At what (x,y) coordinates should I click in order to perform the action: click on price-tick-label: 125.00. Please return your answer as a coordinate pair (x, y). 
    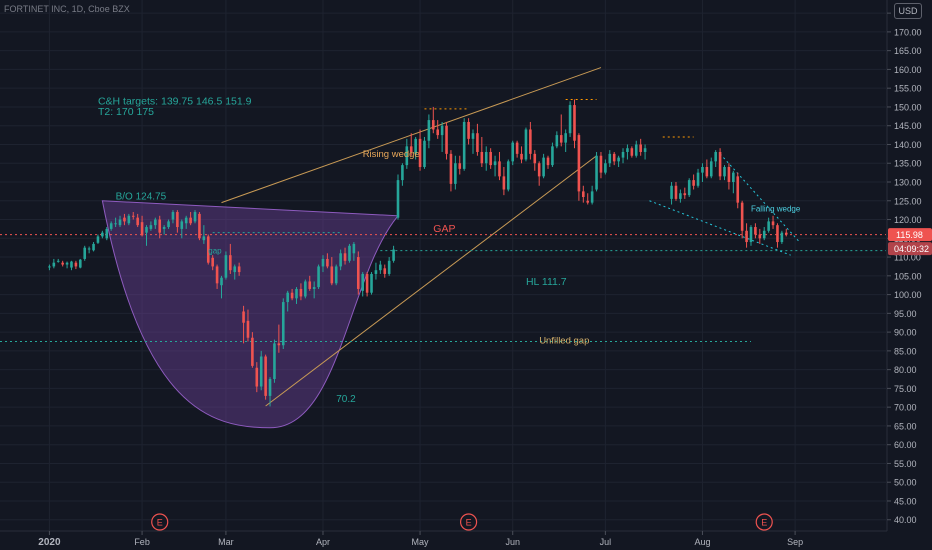
    Looking at the image, I should click on (908, 201).